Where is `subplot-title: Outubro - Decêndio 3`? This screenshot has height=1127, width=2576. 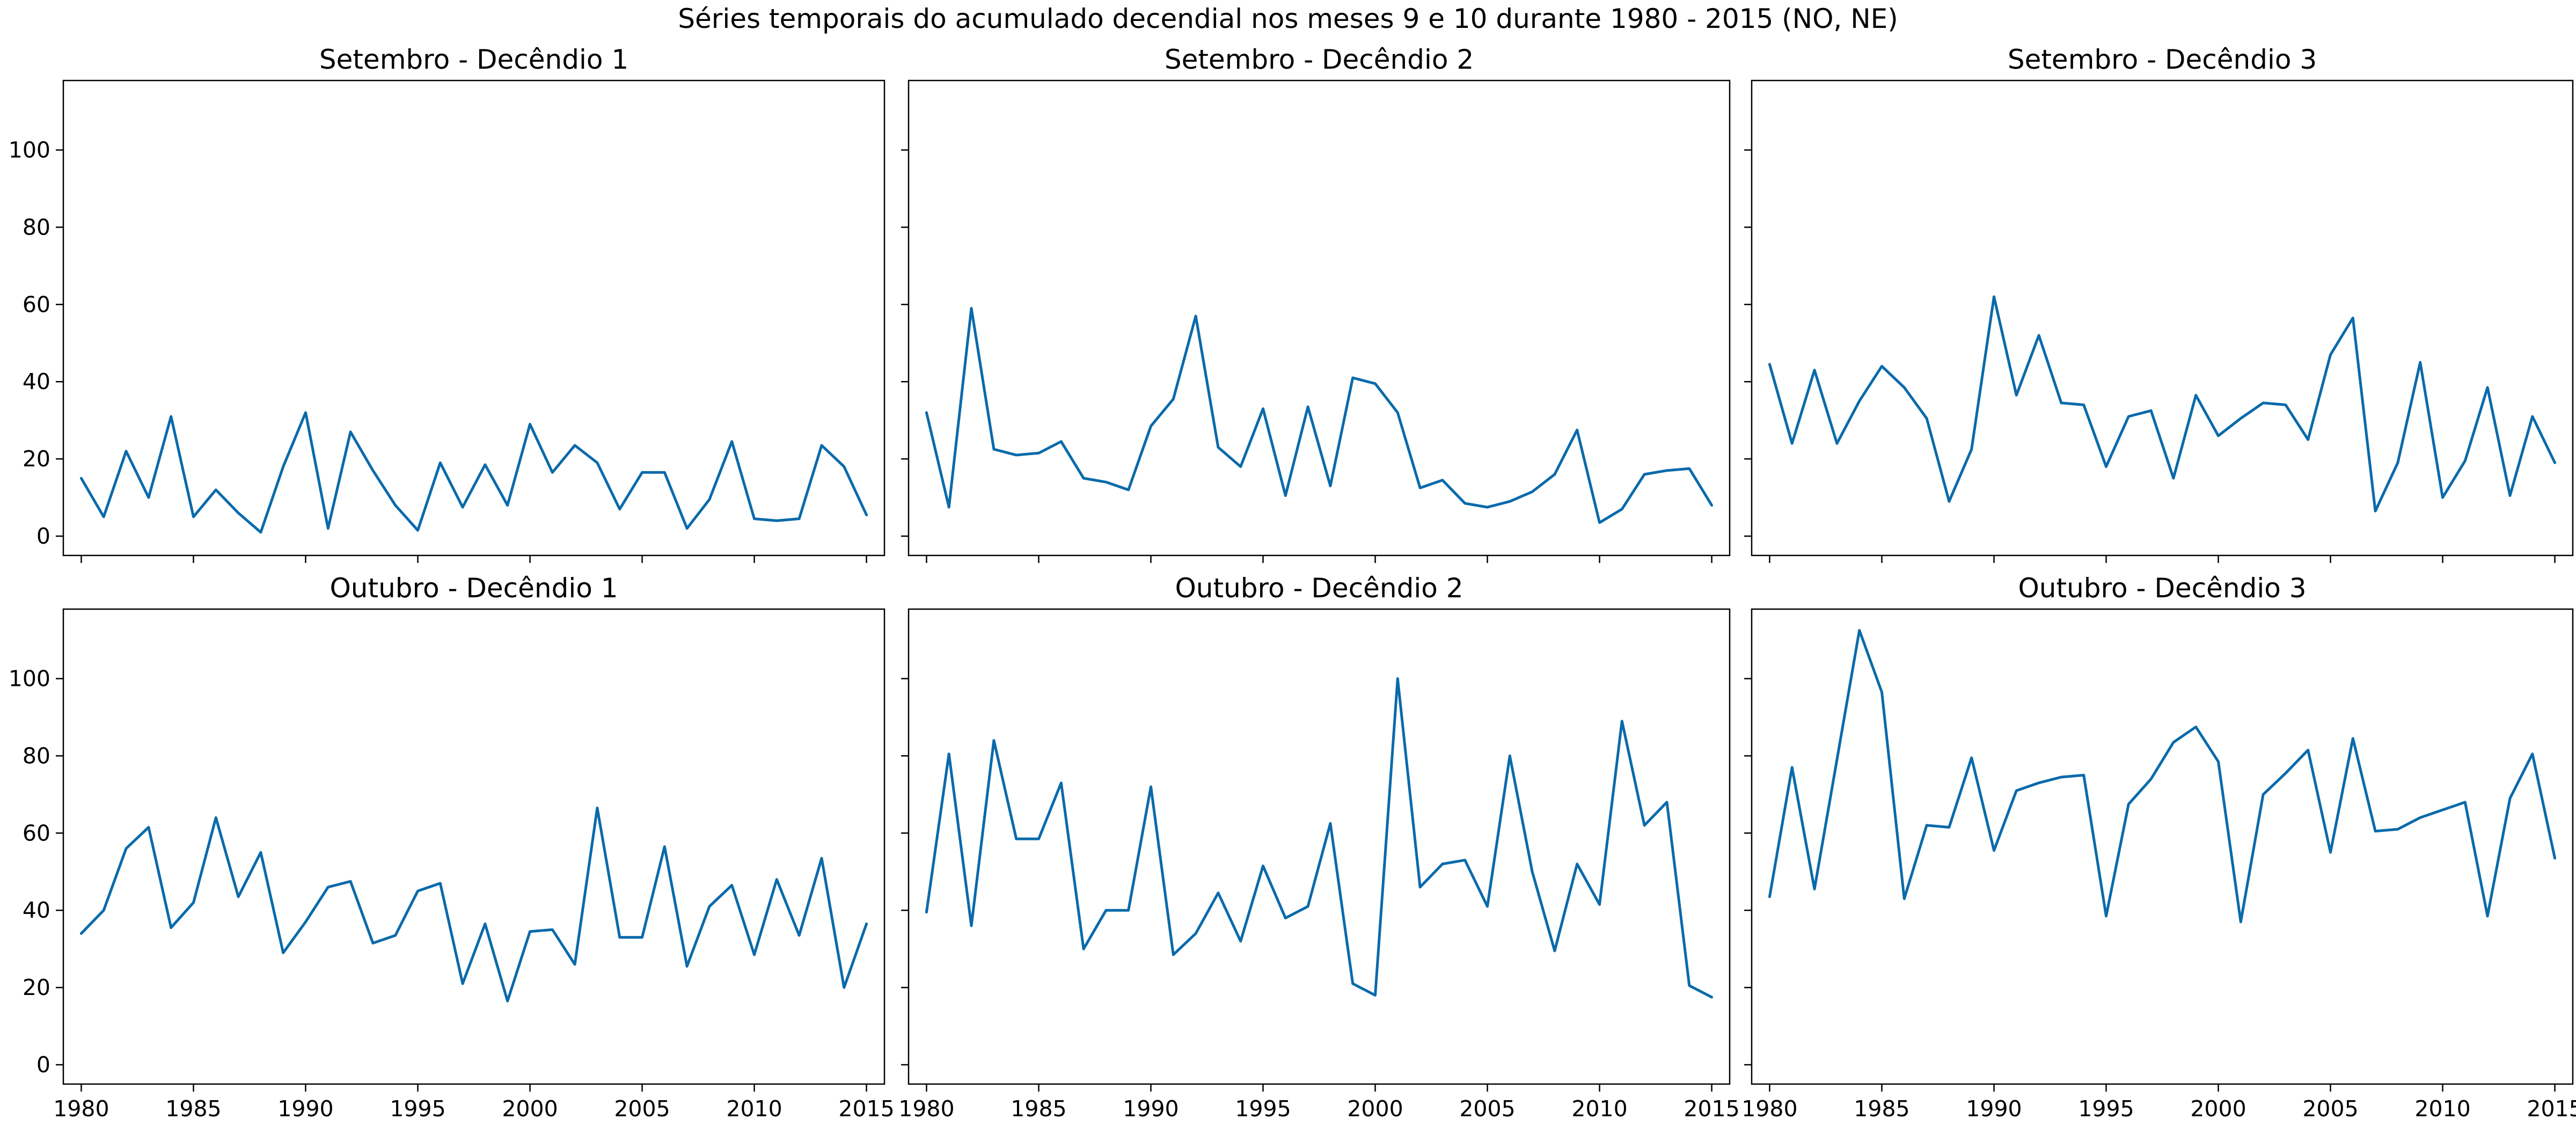
subplot-title: Outubro - Decêndio 3 is located at coordinates (2162, 588).